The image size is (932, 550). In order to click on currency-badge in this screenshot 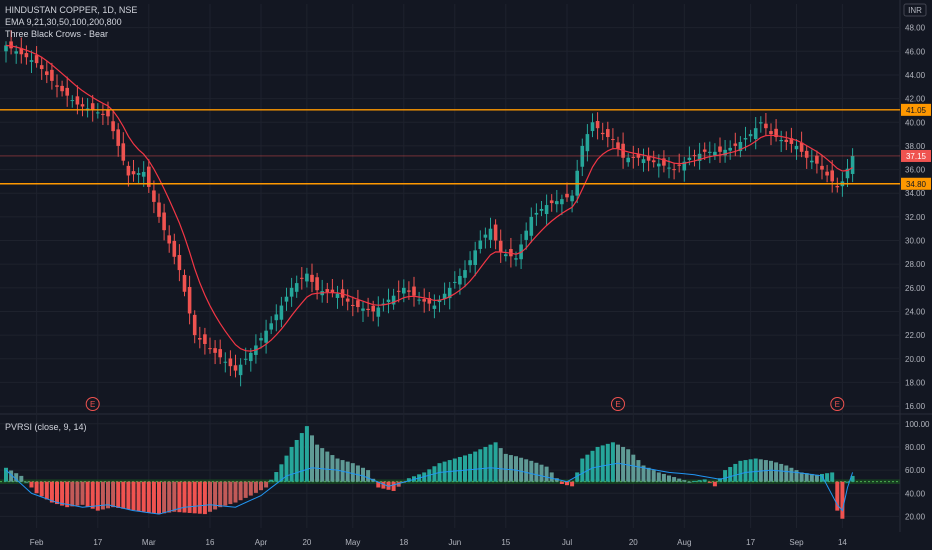, I will do `click(915, 10)`.